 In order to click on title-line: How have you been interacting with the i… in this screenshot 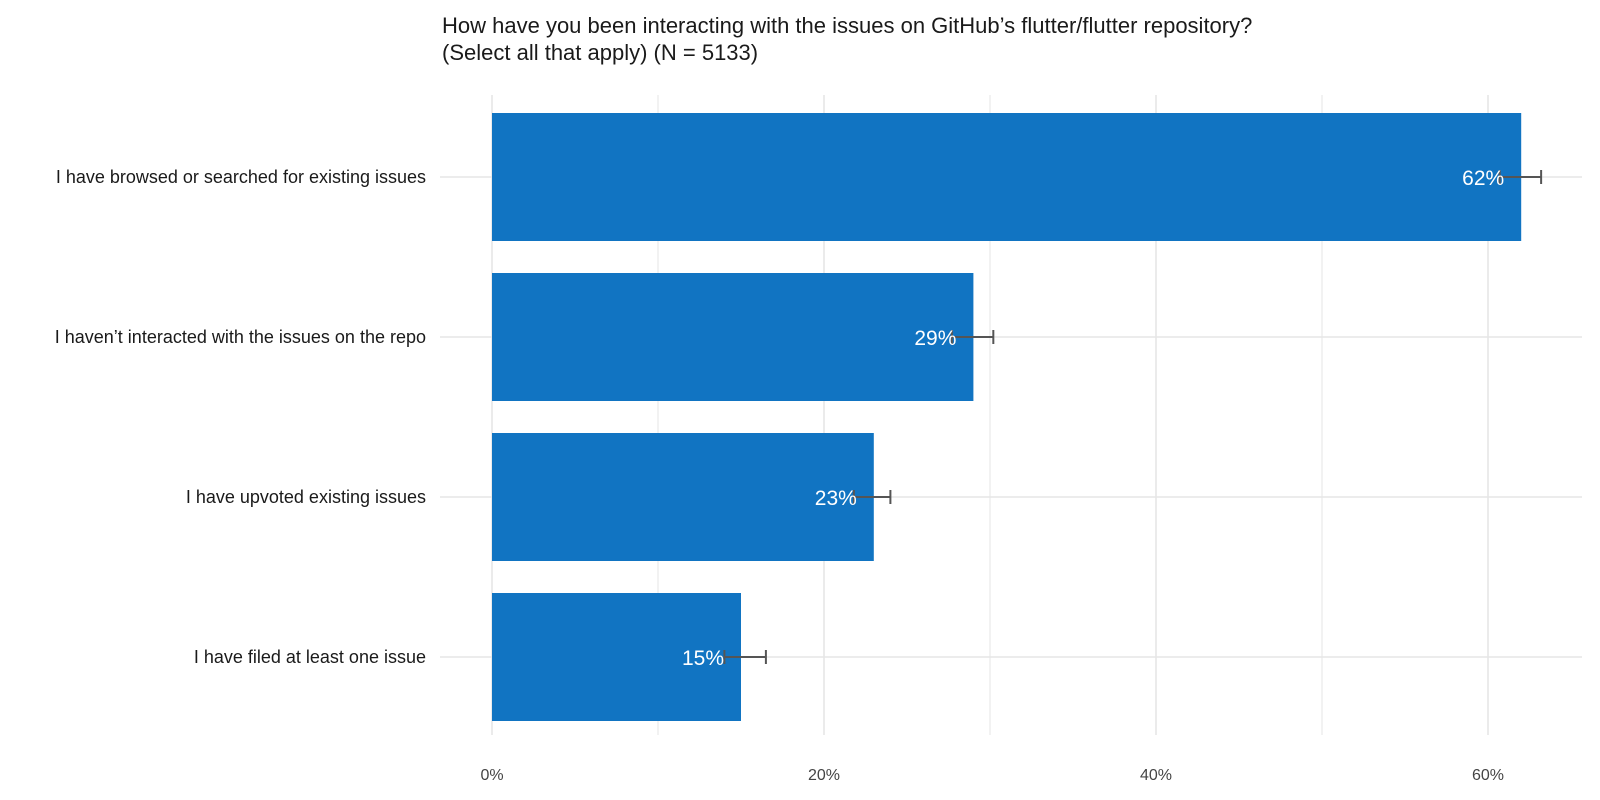, I will do `click(847, 25)`.